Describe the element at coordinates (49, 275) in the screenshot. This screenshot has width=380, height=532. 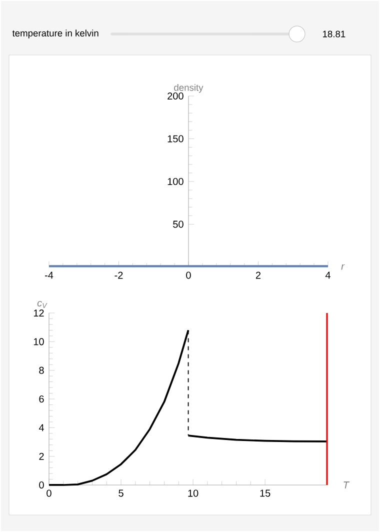
I see `x-tick-label: -4` at that location.